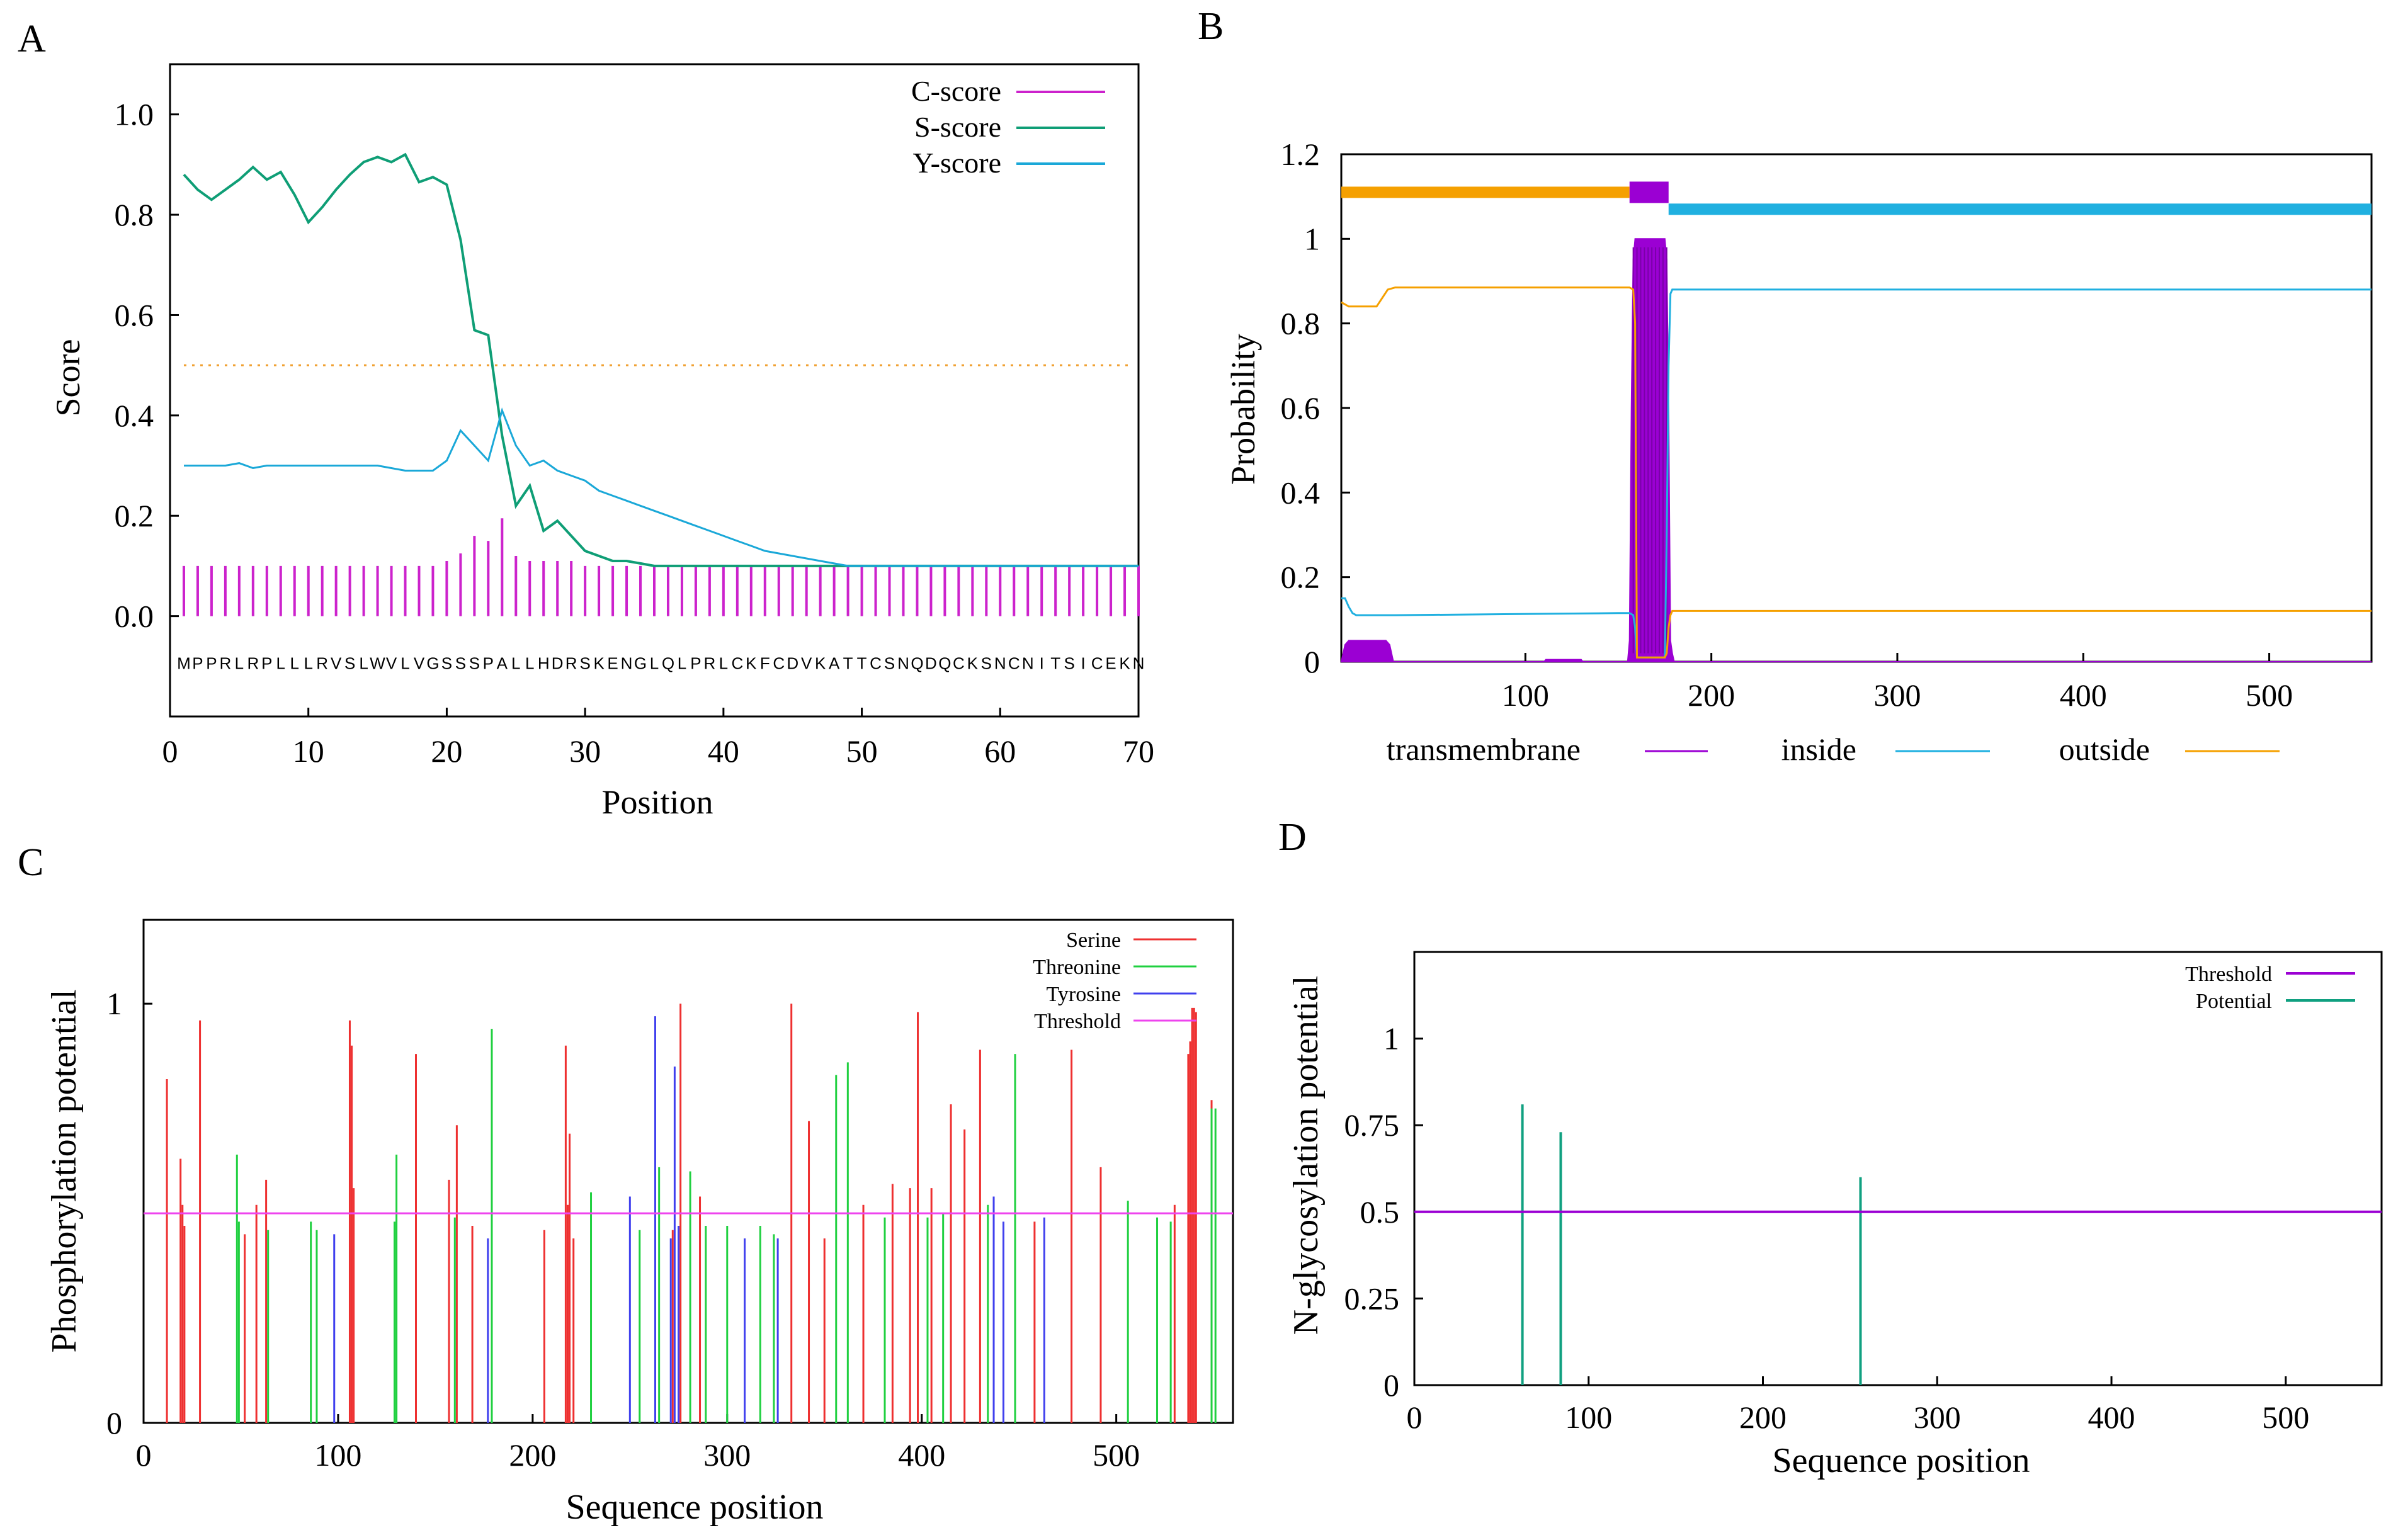  What do you see at coordinates (65, 1170) in the screenshot?
I see `y-axis-label: Phosphorylation potential` at bounding box center [65, 1170].